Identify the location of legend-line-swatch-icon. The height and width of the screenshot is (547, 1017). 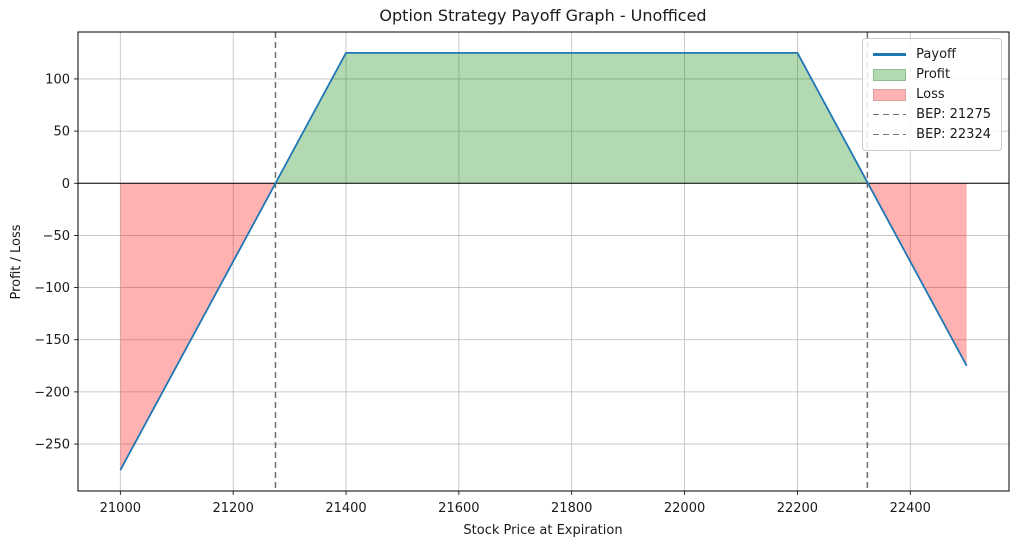
(890, 54).